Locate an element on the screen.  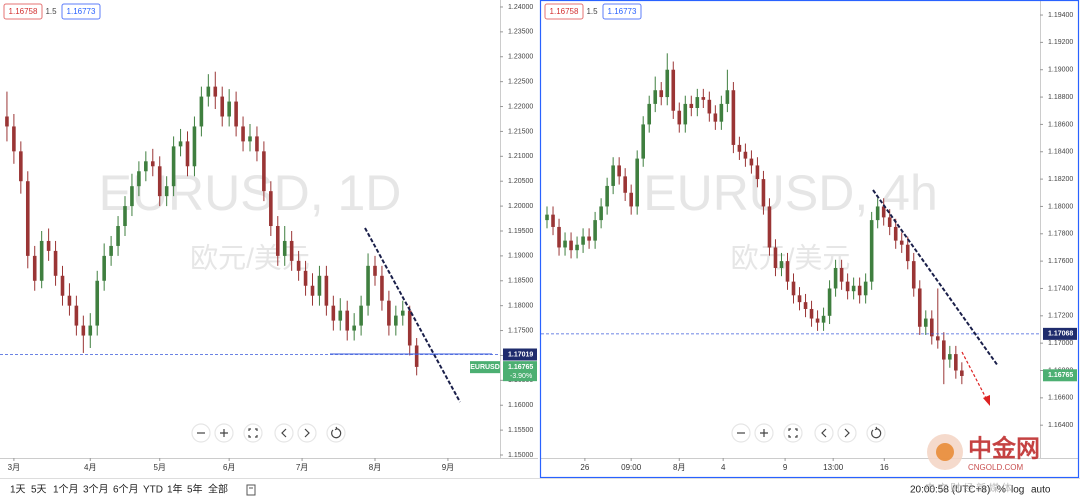
y-tick-label: 1.15000 is located at coordinates (520, 455).